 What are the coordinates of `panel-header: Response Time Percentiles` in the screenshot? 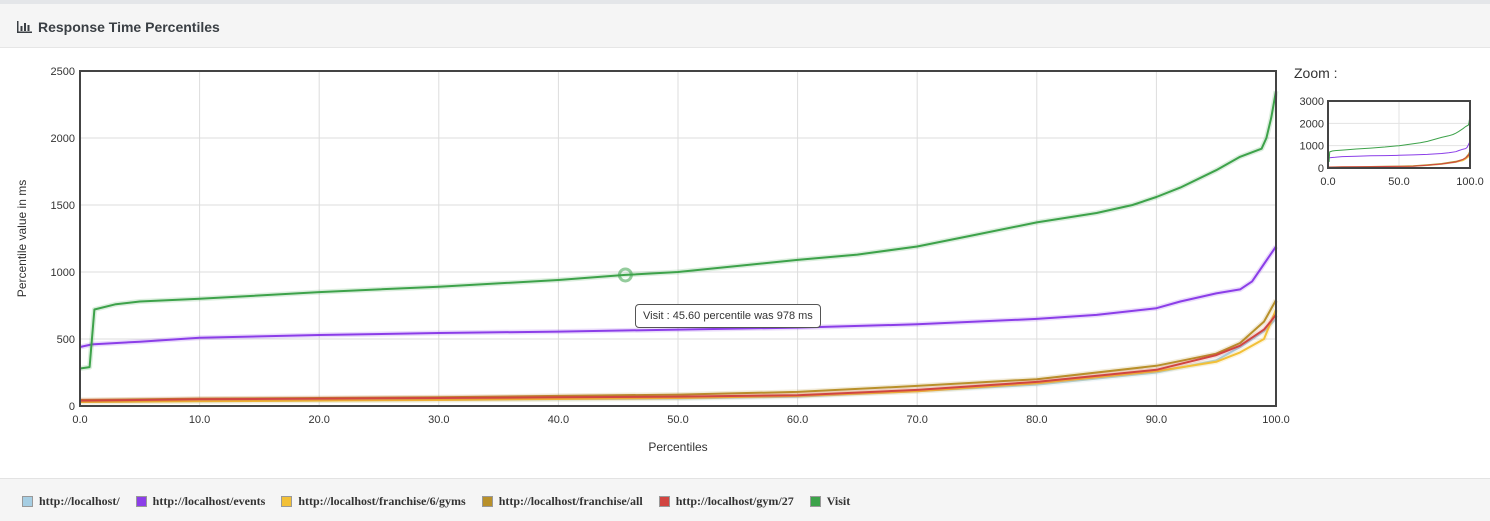 It's located at (745, 26).